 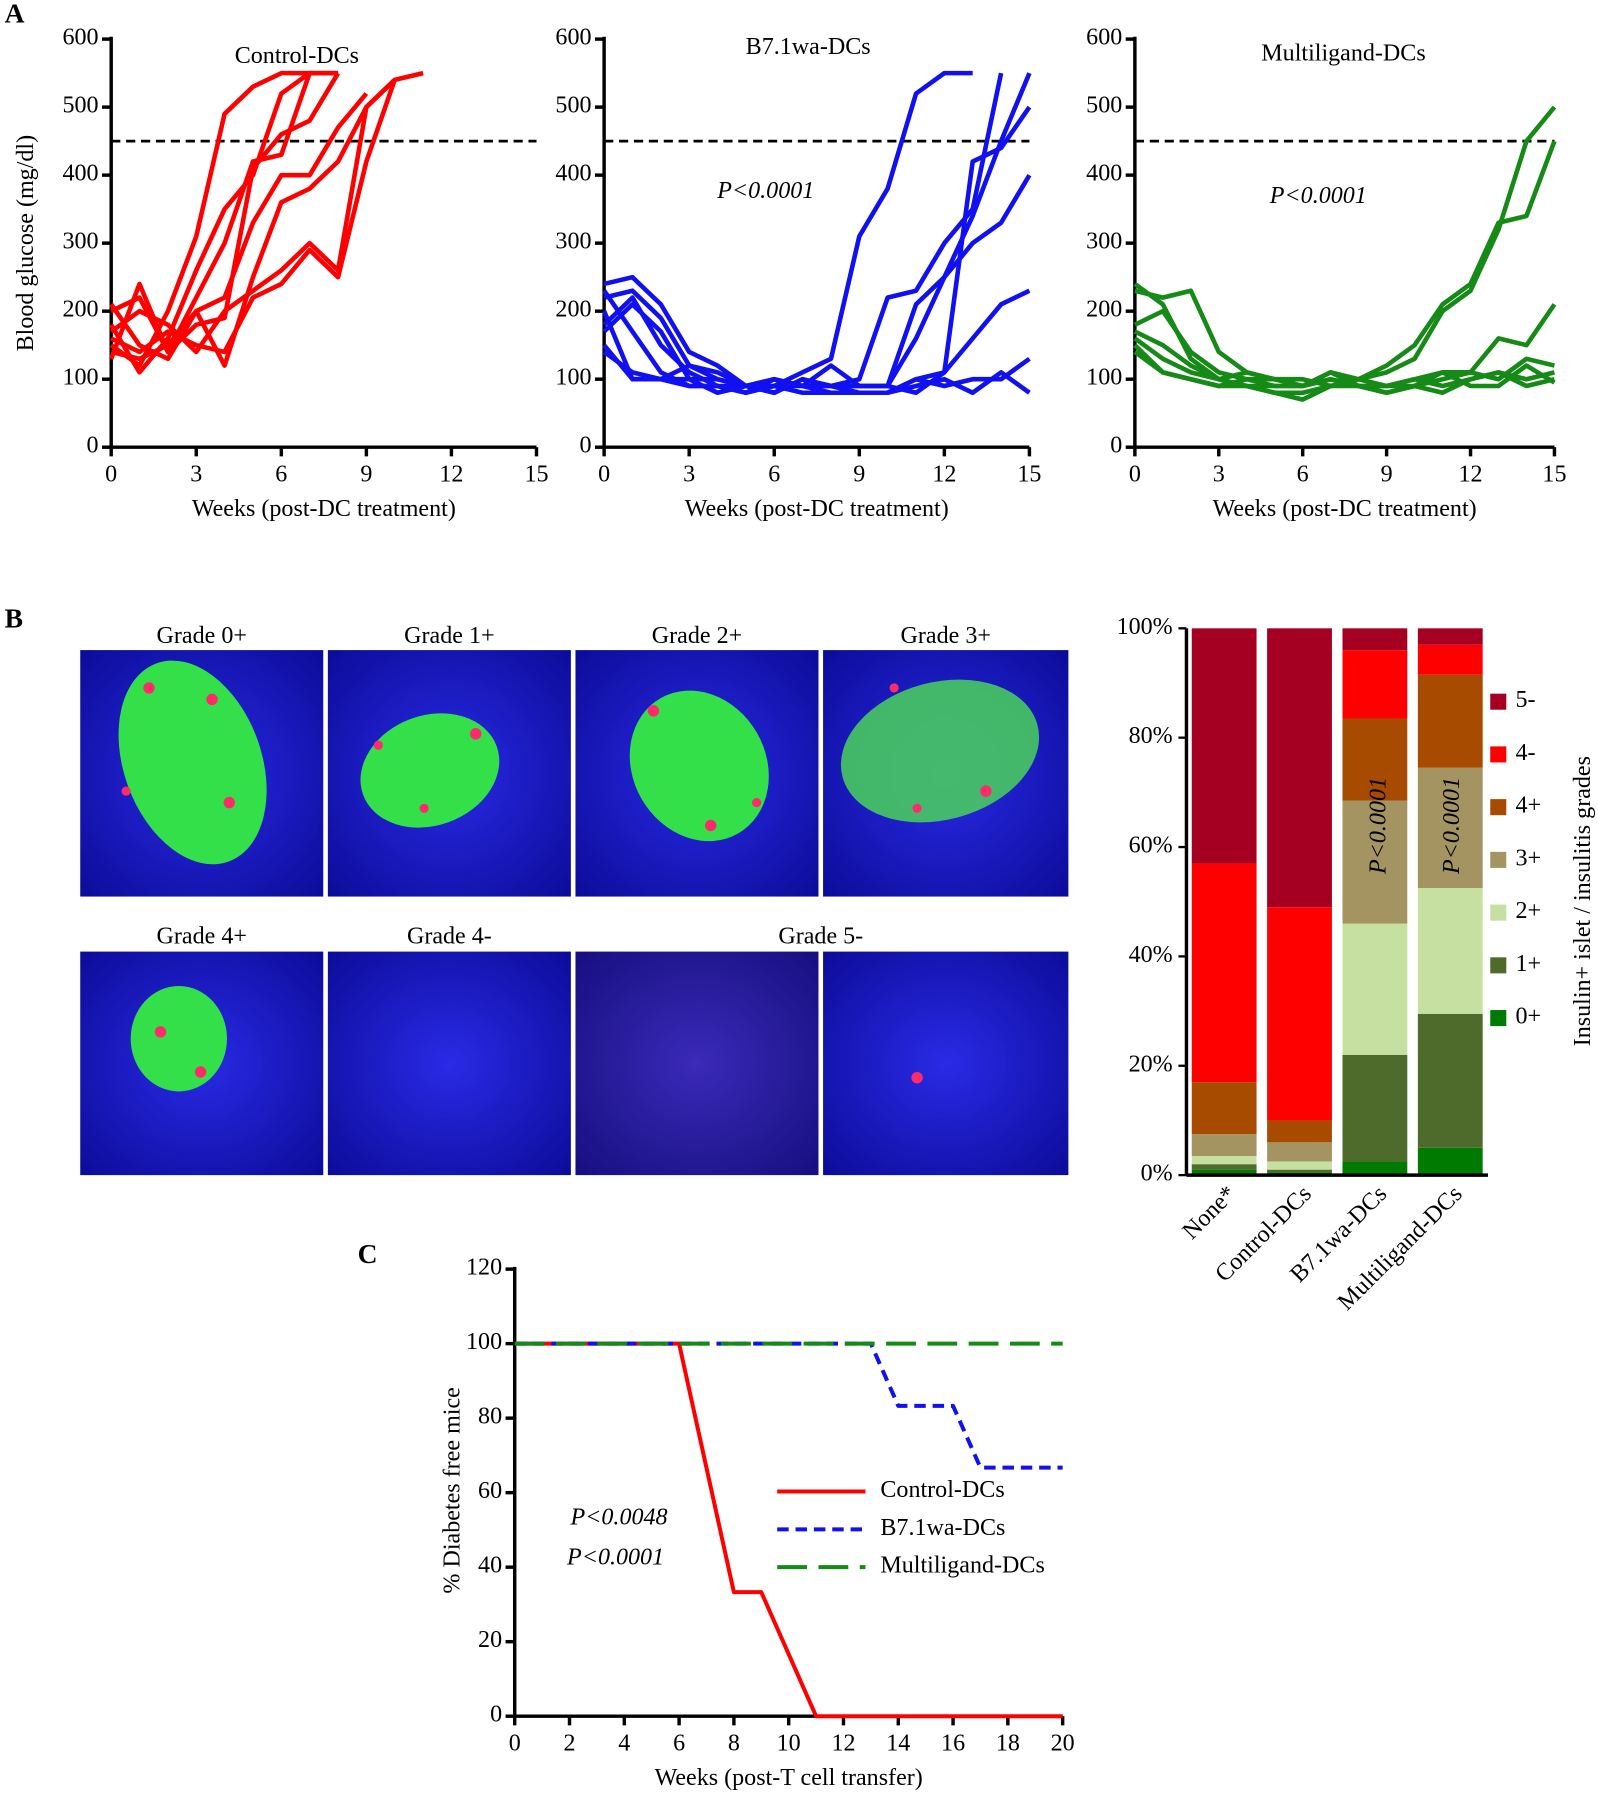 I want to click on legend-label: 5-, so click(x=1525, y=700).